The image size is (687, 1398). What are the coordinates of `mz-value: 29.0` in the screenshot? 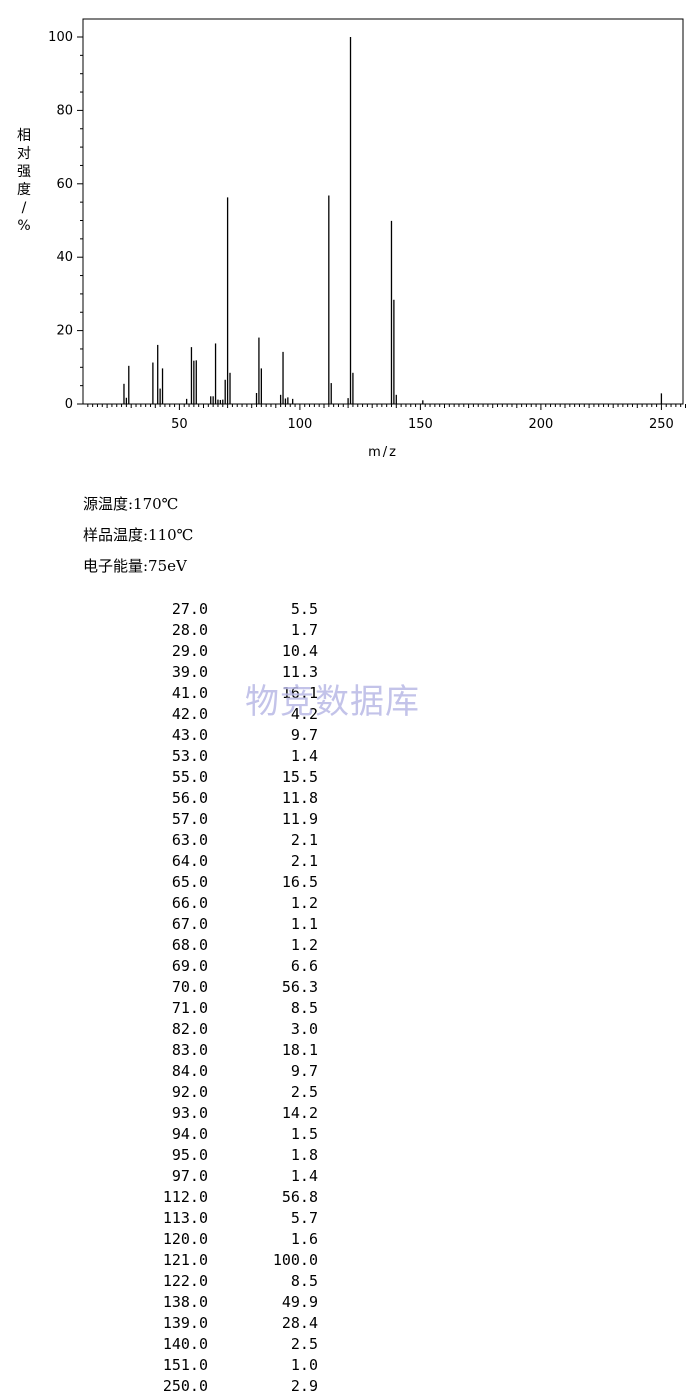 It's located at (189, 651).